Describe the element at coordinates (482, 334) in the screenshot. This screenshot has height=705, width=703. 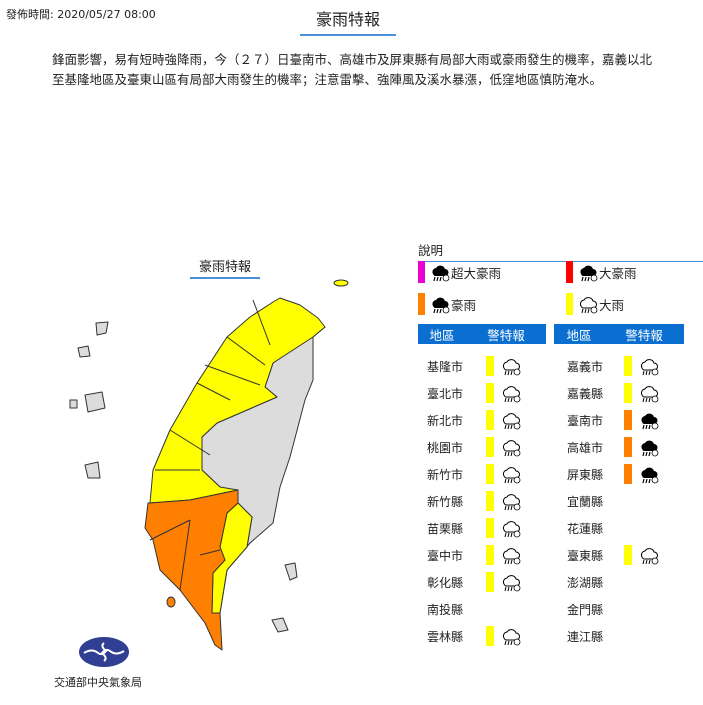
I see `table-header-left: 地區 警特報` at that location.